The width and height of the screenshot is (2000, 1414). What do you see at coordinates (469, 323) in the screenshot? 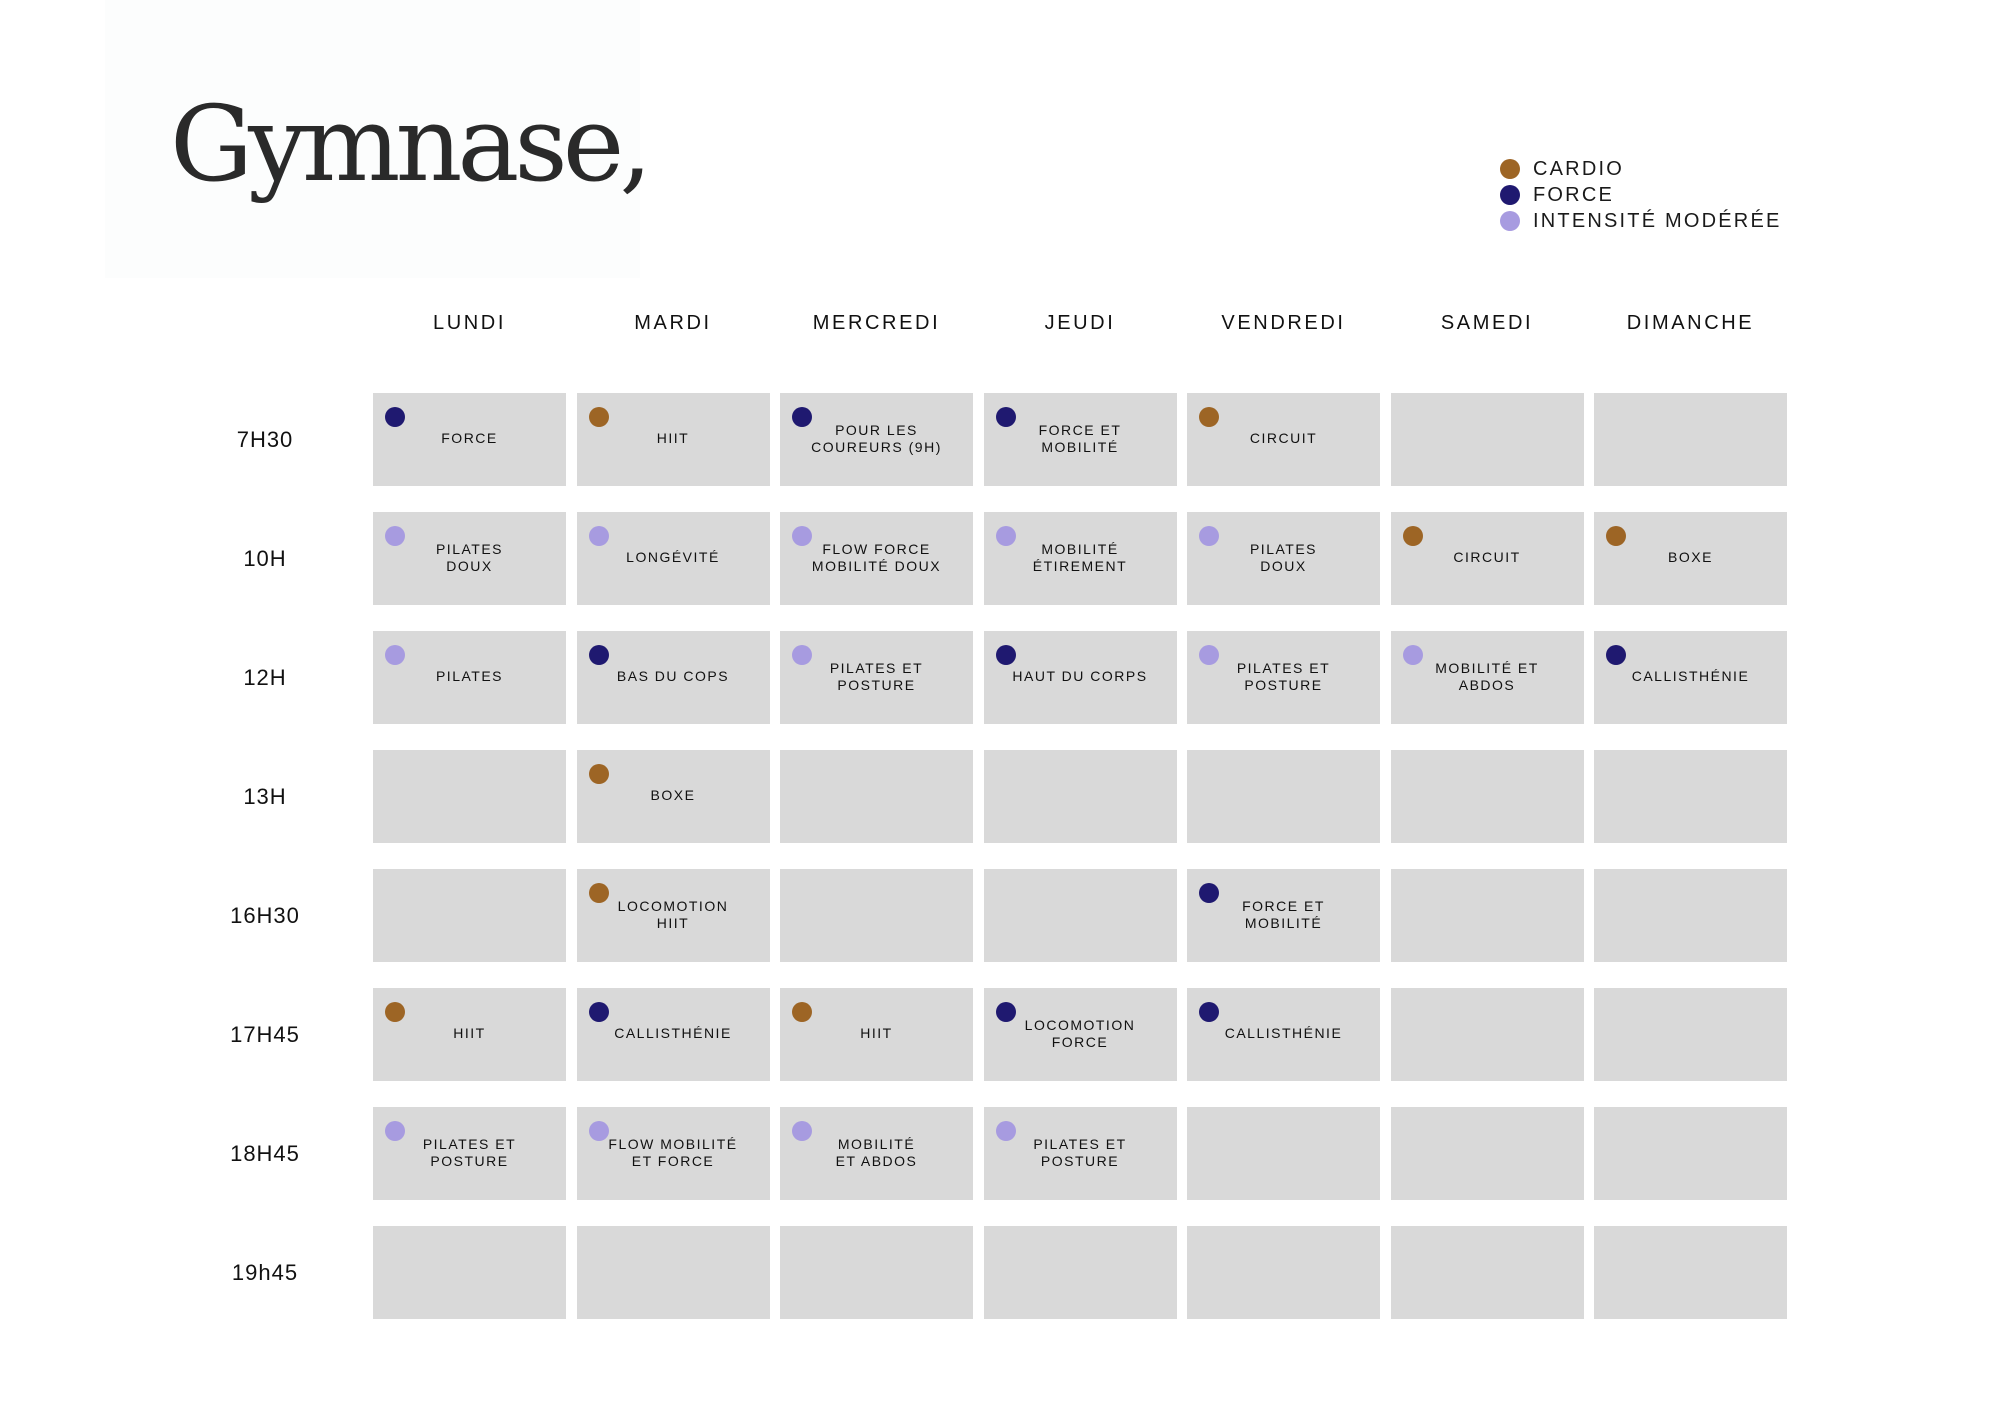
I see `day-header: LUNDI` at bounding box center [469, 323].